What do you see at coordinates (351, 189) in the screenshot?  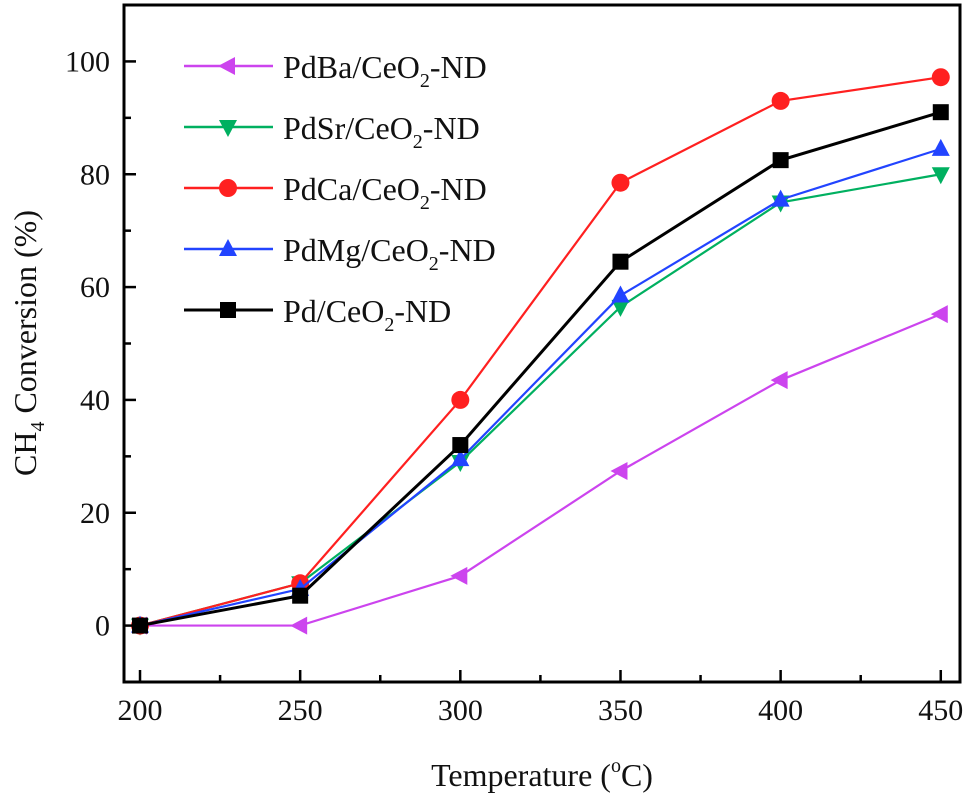 I see `legend-label-main: PdCa/CeO` at bounding box center [351, 189].